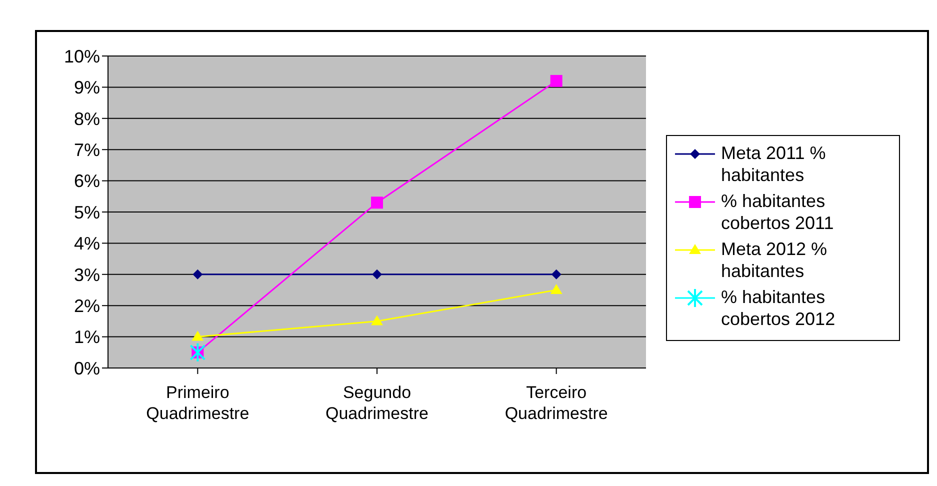  I want to click on y-tick-label: 10%, so click(82, 56).